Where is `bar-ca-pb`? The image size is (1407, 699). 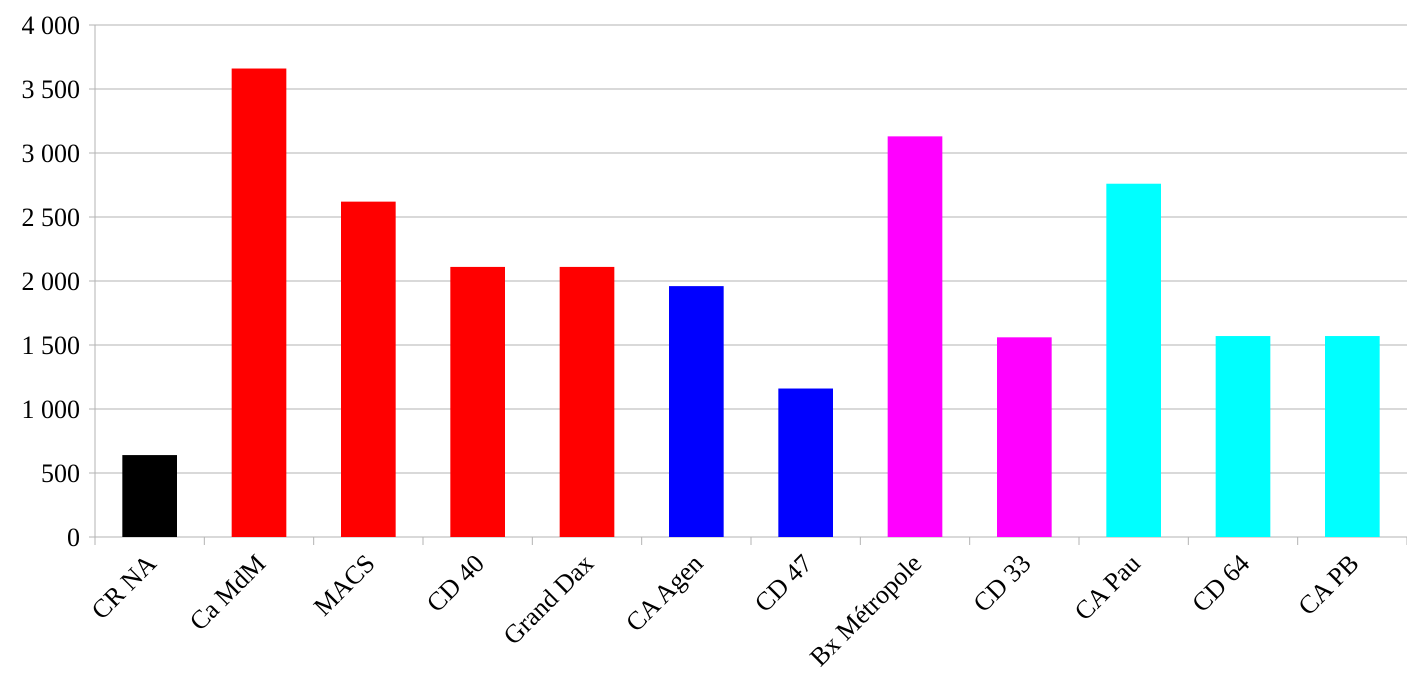
bar-ca-pb is located at coordinates (1352, 436).